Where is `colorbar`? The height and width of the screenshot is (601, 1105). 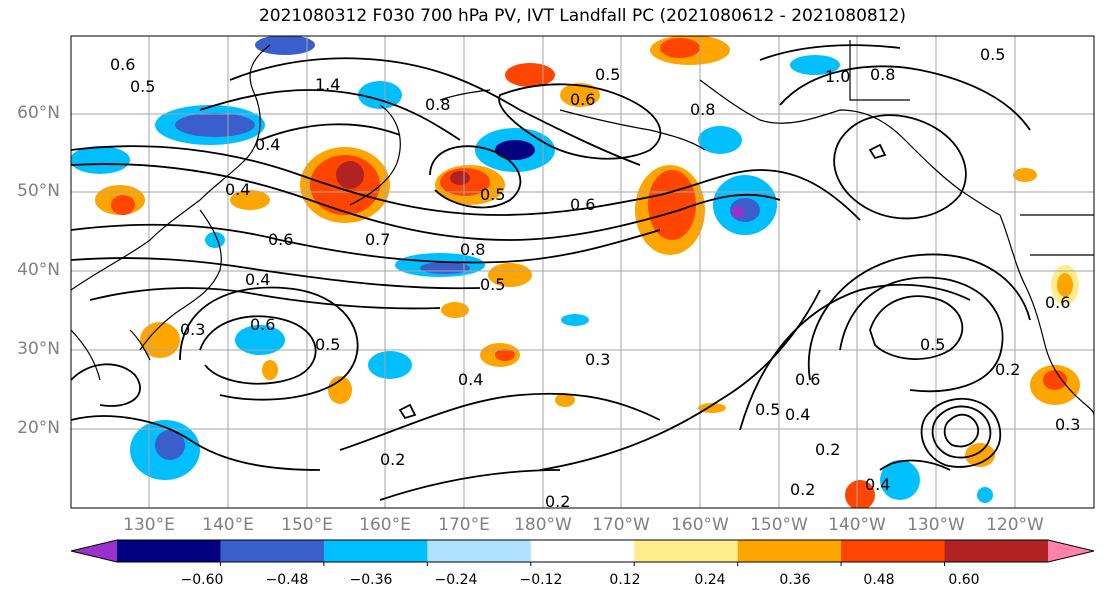 colorbar is located at coordinates (582, 552).